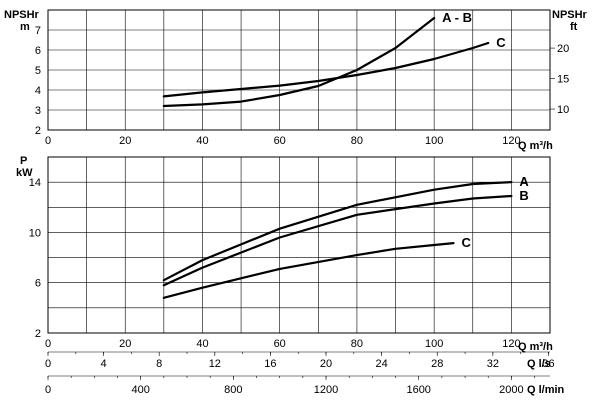  What do you see at coordinates (140, 390) in the screenshot?
I see `lmin-tick-label: 400` at bounding box center [140, 390].